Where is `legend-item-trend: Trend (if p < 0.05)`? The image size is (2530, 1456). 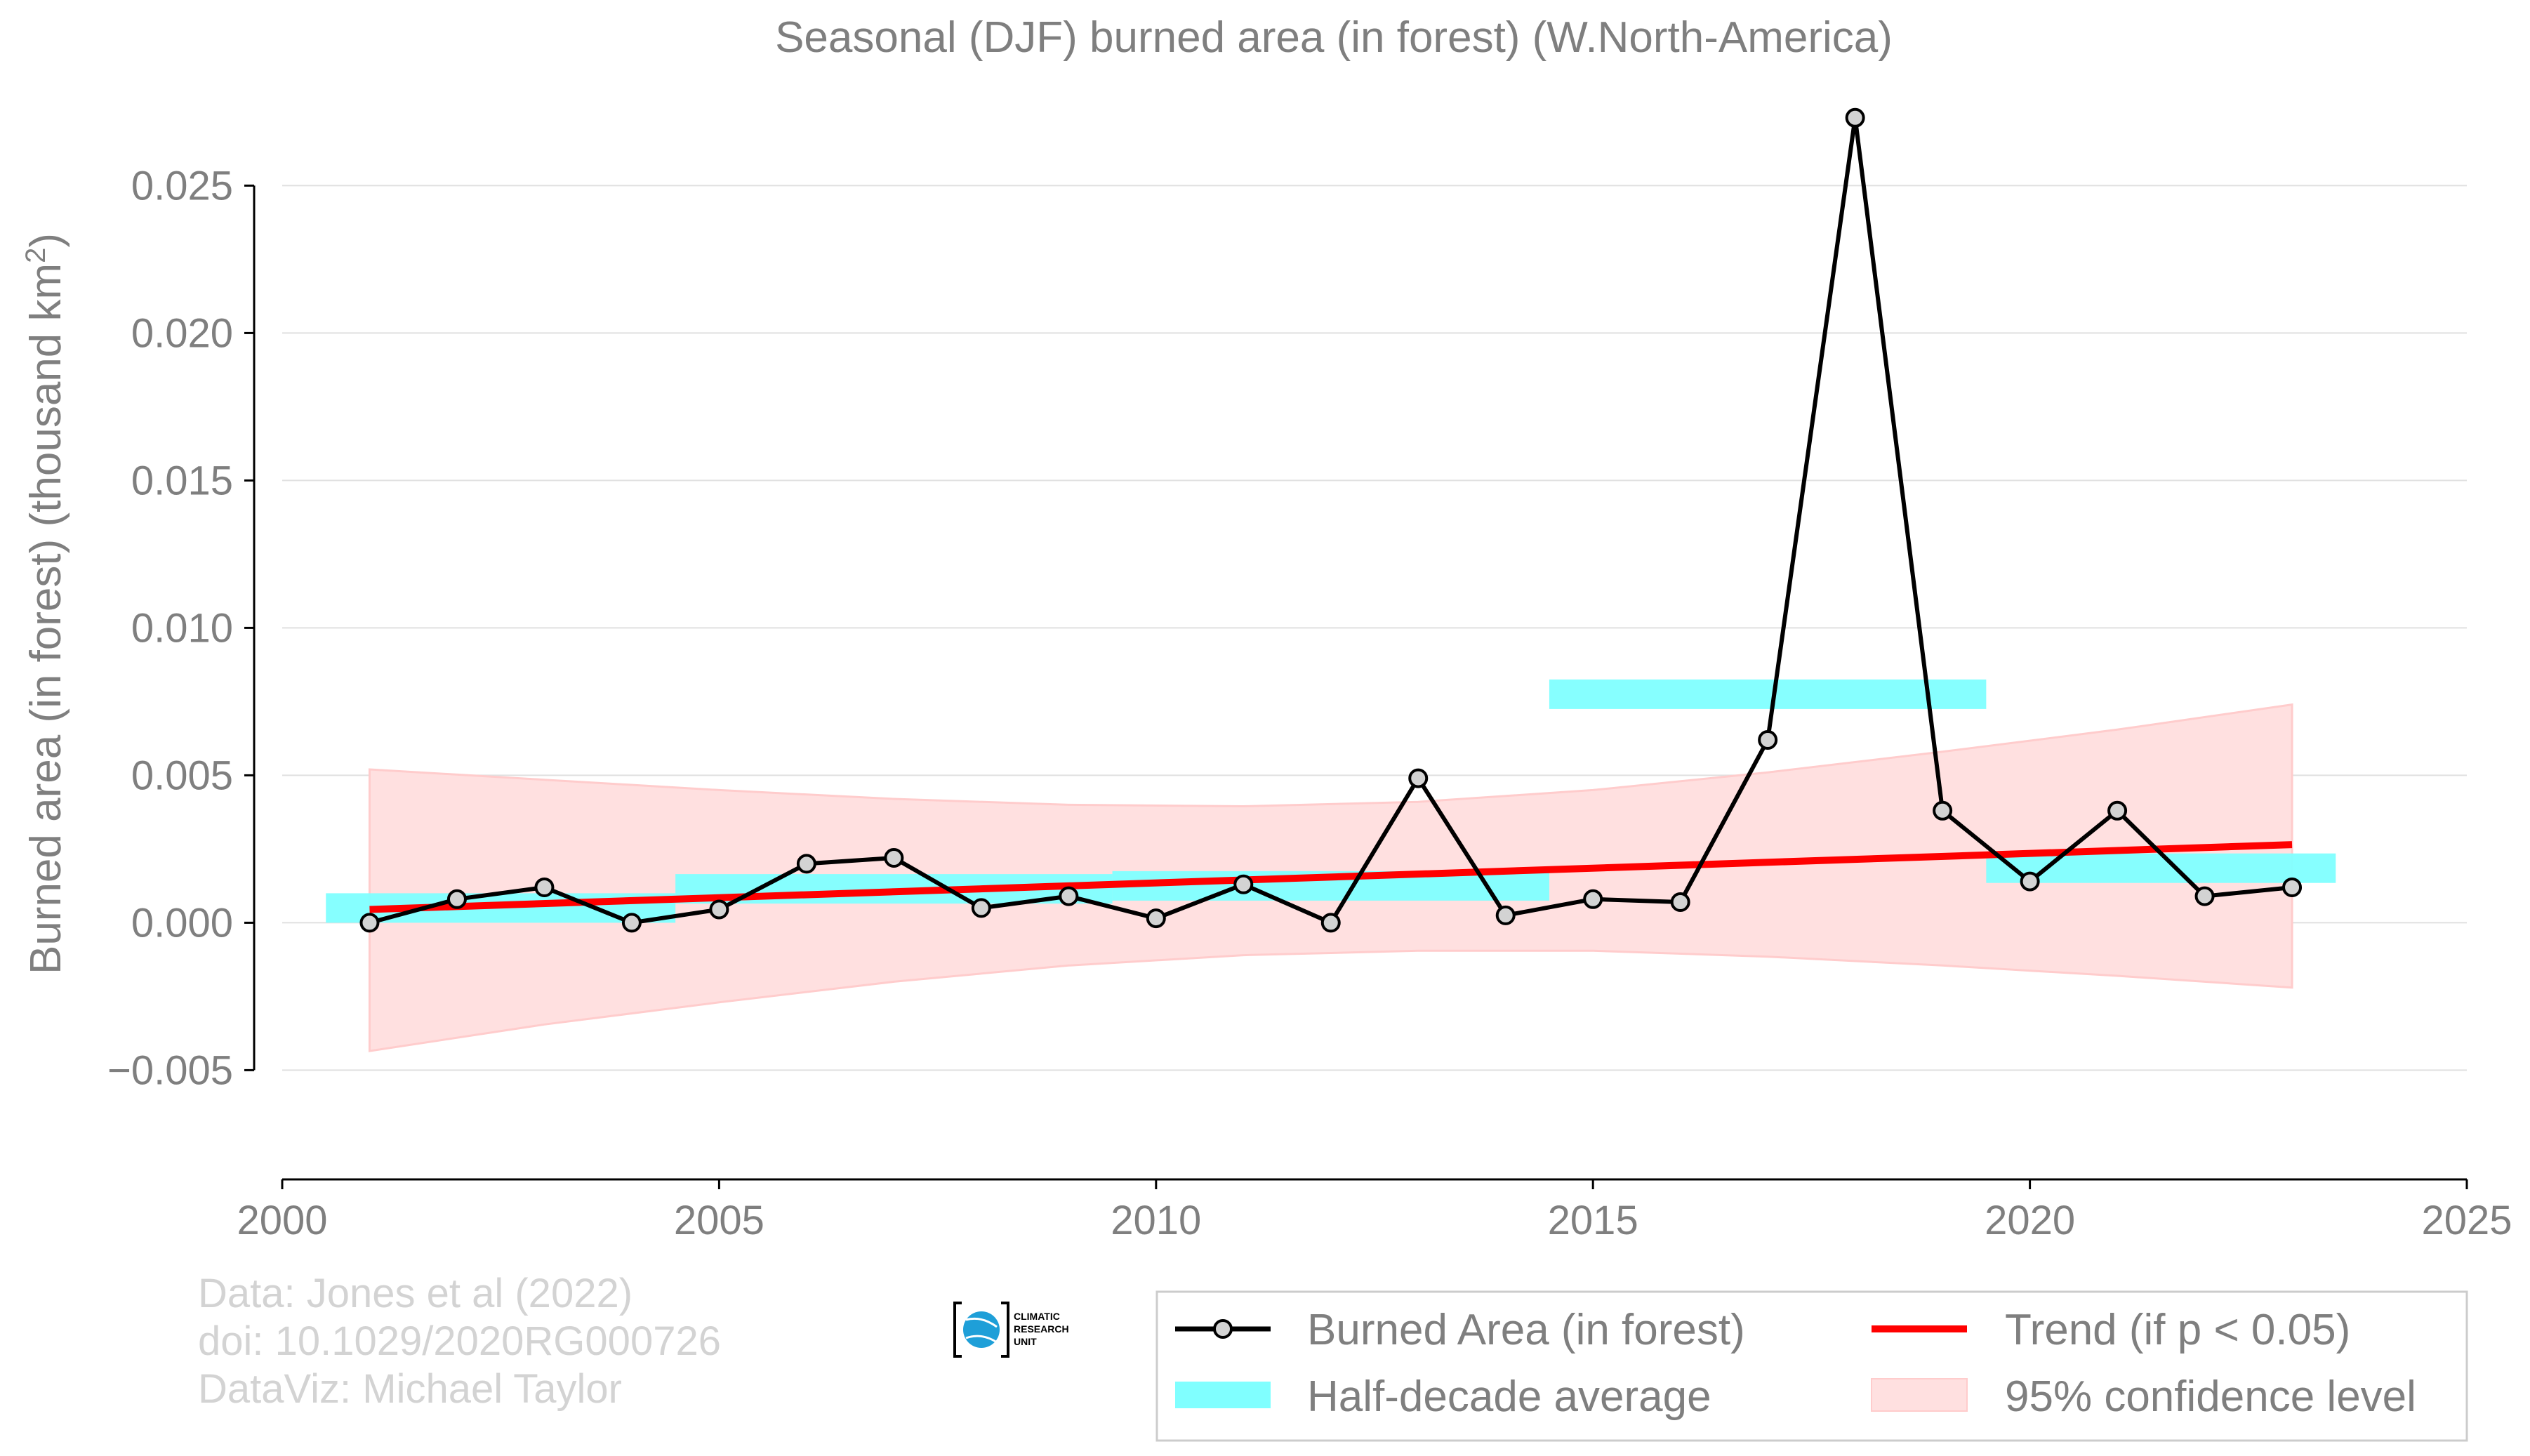
legend-item-trend: Trend (if p < 0.05) is located at coordinates (2111, 1330).